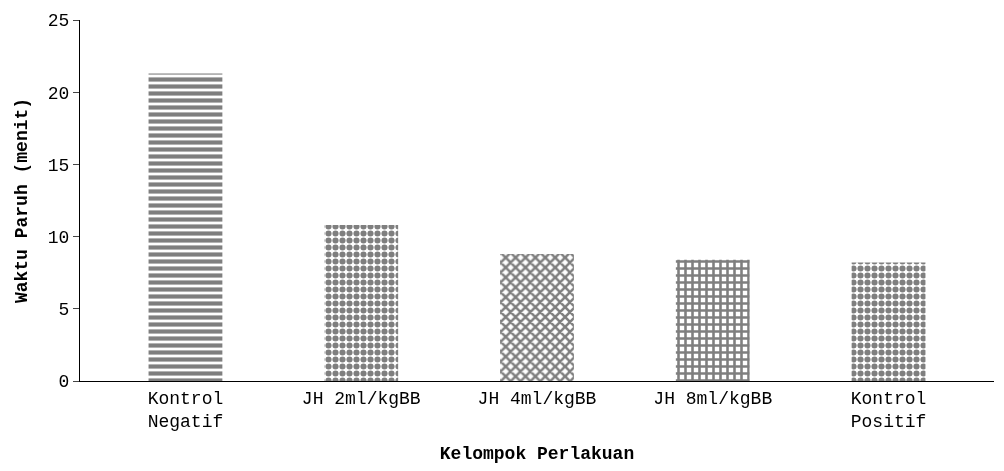  Describe the element at coordinates (58, 93) in the screenshot. I see `y-tick-label: 20` at that location.